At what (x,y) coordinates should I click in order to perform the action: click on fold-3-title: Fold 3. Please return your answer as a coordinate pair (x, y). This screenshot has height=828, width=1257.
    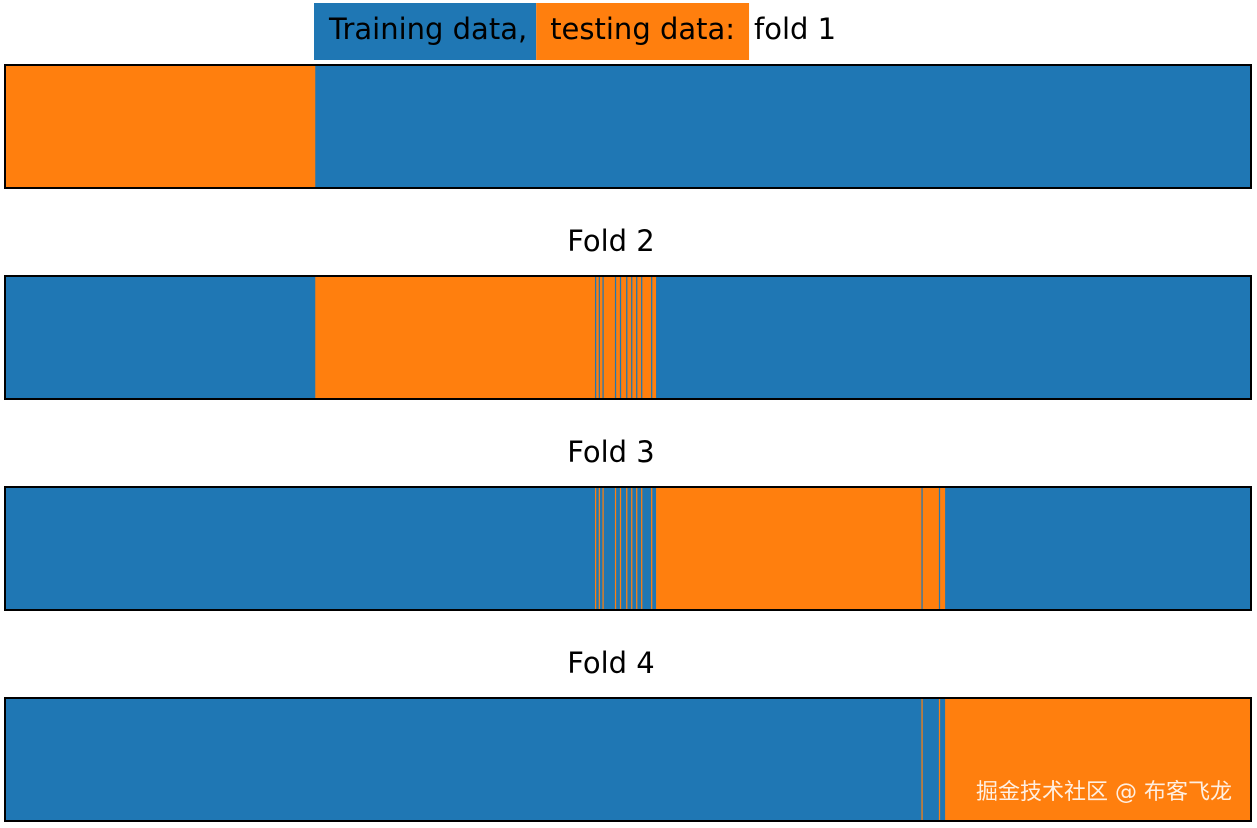
    Looking at the image, I should click on (611, 452).